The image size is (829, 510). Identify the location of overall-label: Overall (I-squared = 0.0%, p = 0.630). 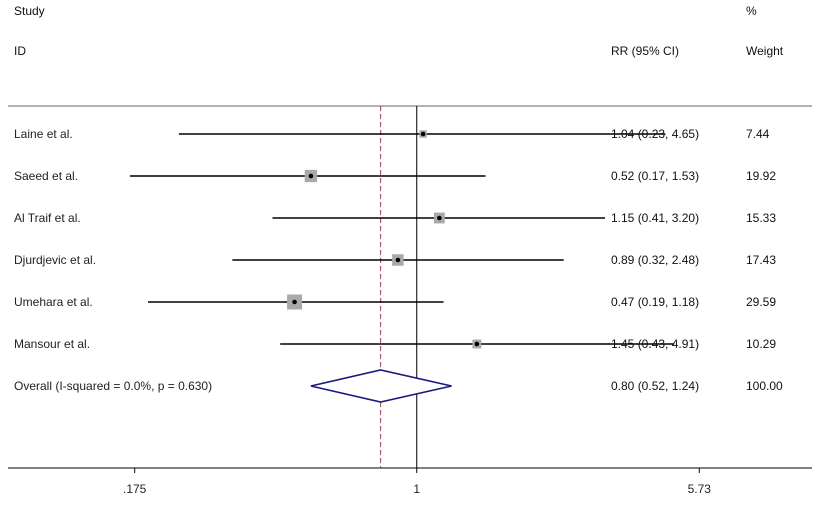
(113, 386).